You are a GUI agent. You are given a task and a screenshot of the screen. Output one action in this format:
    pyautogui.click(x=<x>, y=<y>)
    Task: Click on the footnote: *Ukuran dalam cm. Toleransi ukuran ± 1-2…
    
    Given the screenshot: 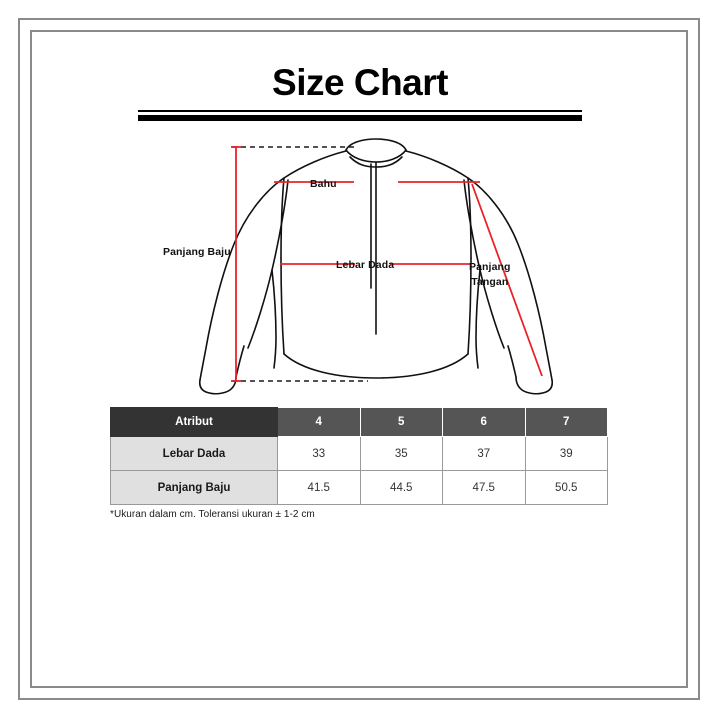 What is the action you would take?
    pyautogui.click(x=212, y=514)
    